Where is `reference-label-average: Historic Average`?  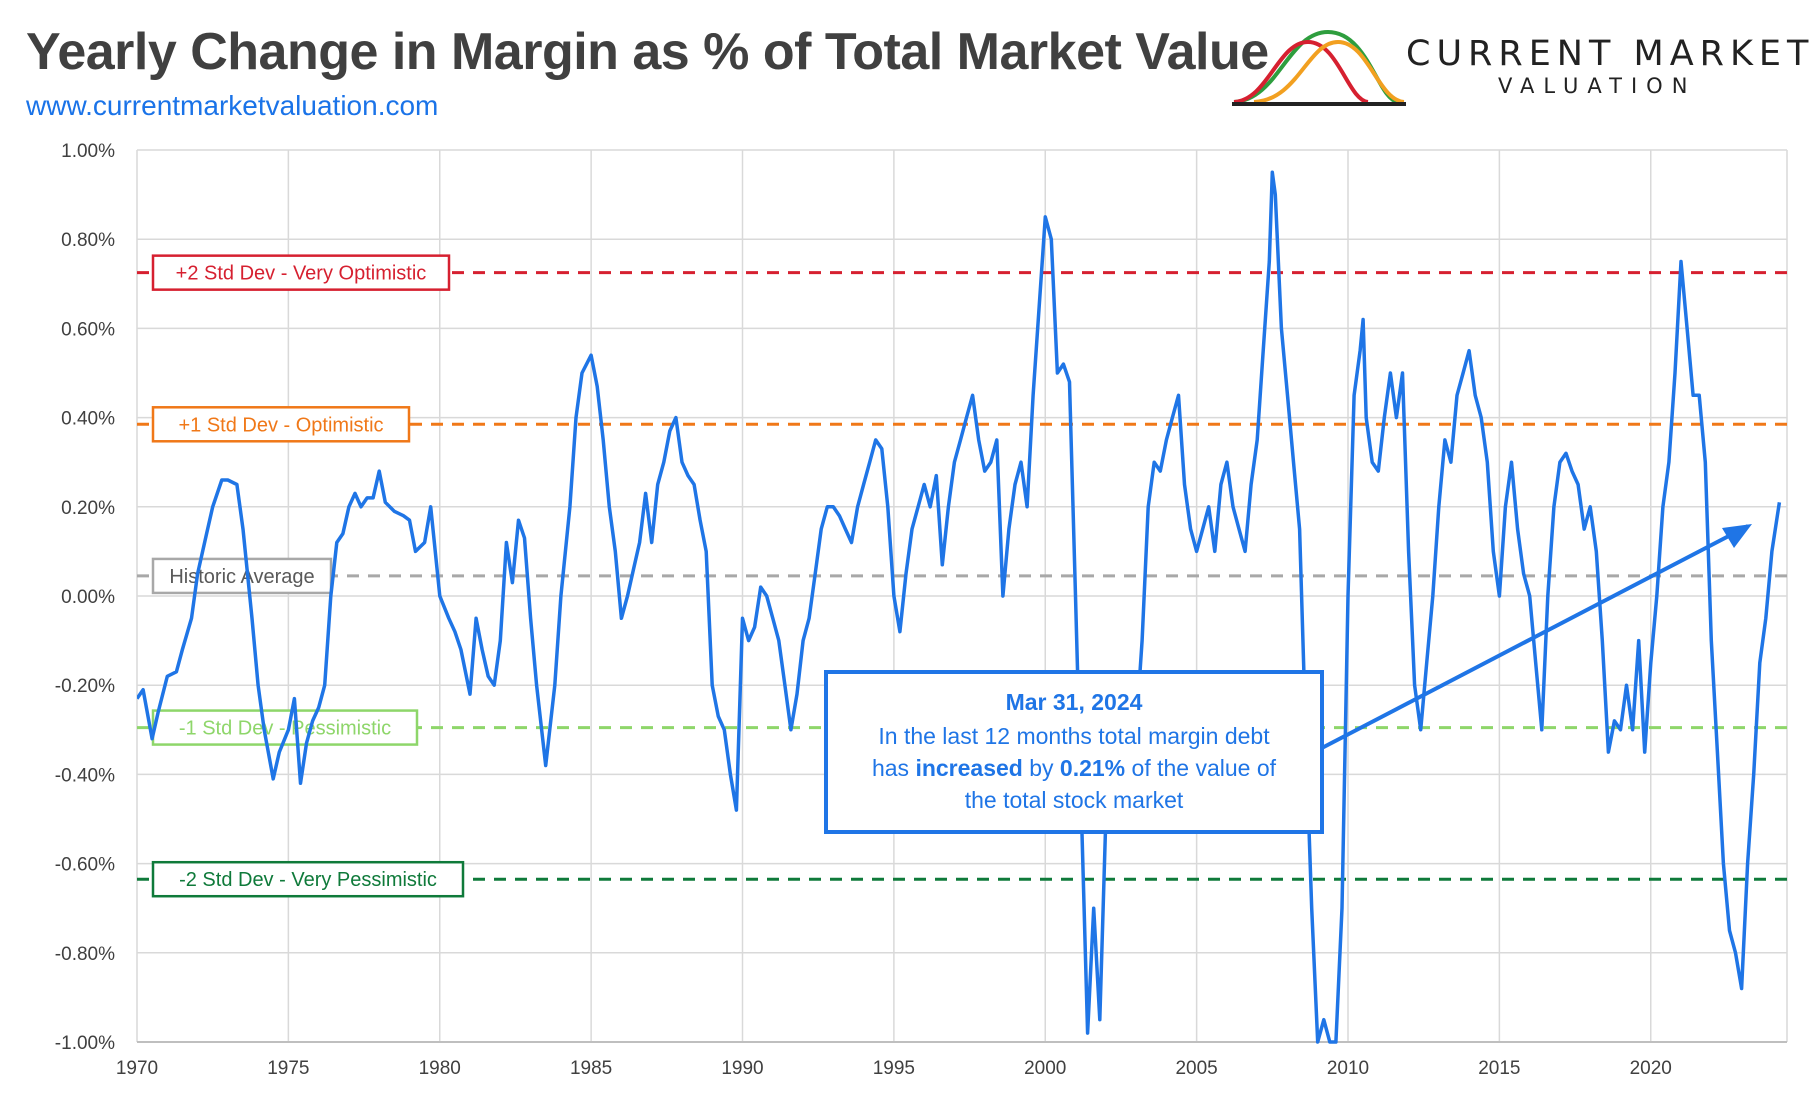 reference-label-average: Historic Average is located at coordinates (241, 577).